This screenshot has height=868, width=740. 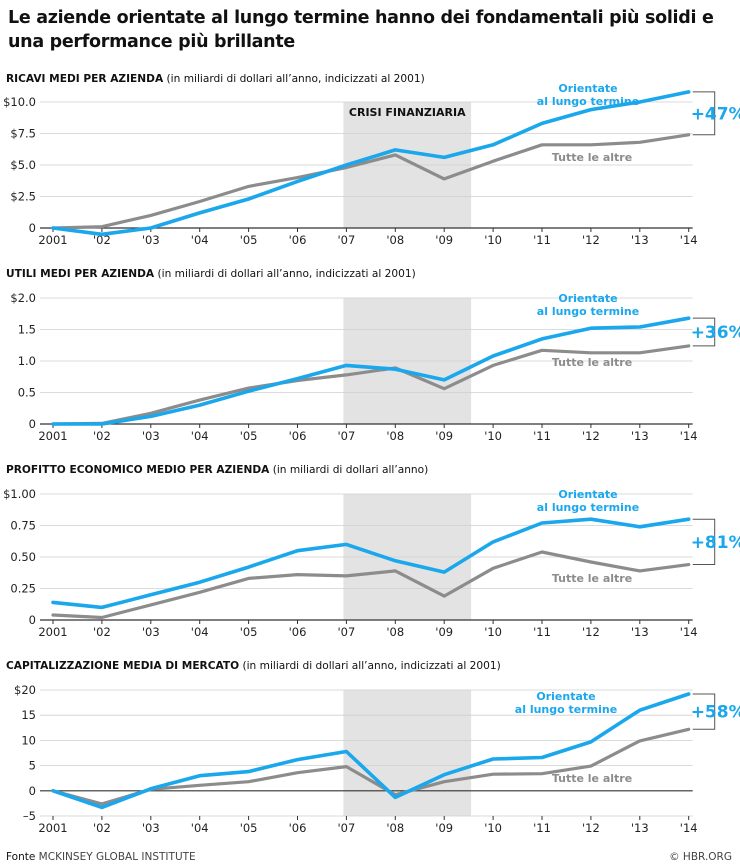 What do you see at coordinates (101, 857) in the screenshot?
I see `footer-source: Fonte MCKINSEY GLOBAL INSTITUTE` at bounding box center [101, 857].